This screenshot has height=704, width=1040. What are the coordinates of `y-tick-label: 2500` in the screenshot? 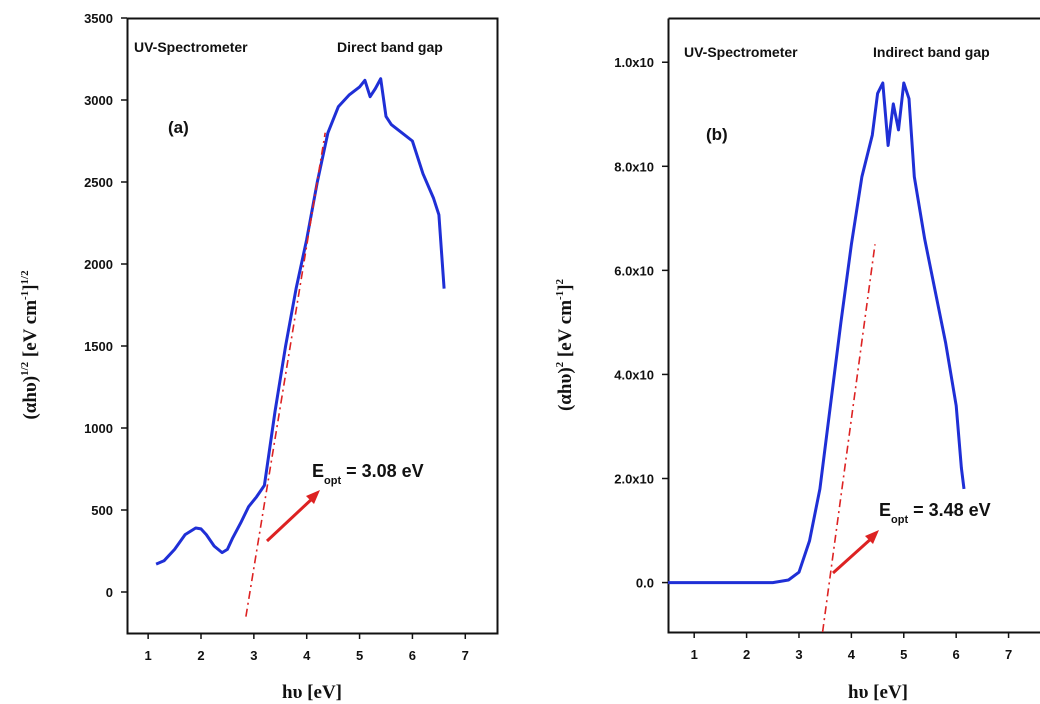 It's located at (98, 182).